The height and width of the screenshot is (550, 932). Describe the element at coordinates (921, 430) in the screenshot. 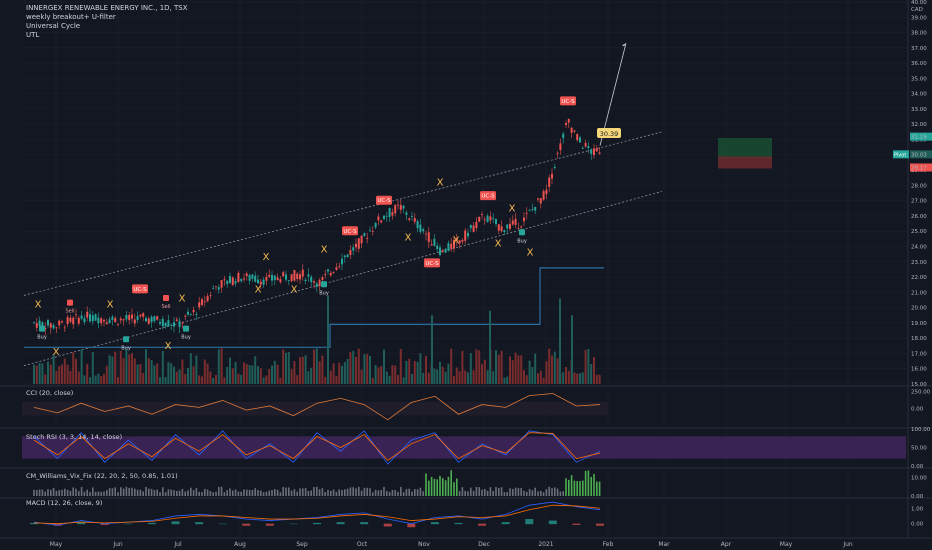

I see `stoch-tick-label: 100.00` at that location.